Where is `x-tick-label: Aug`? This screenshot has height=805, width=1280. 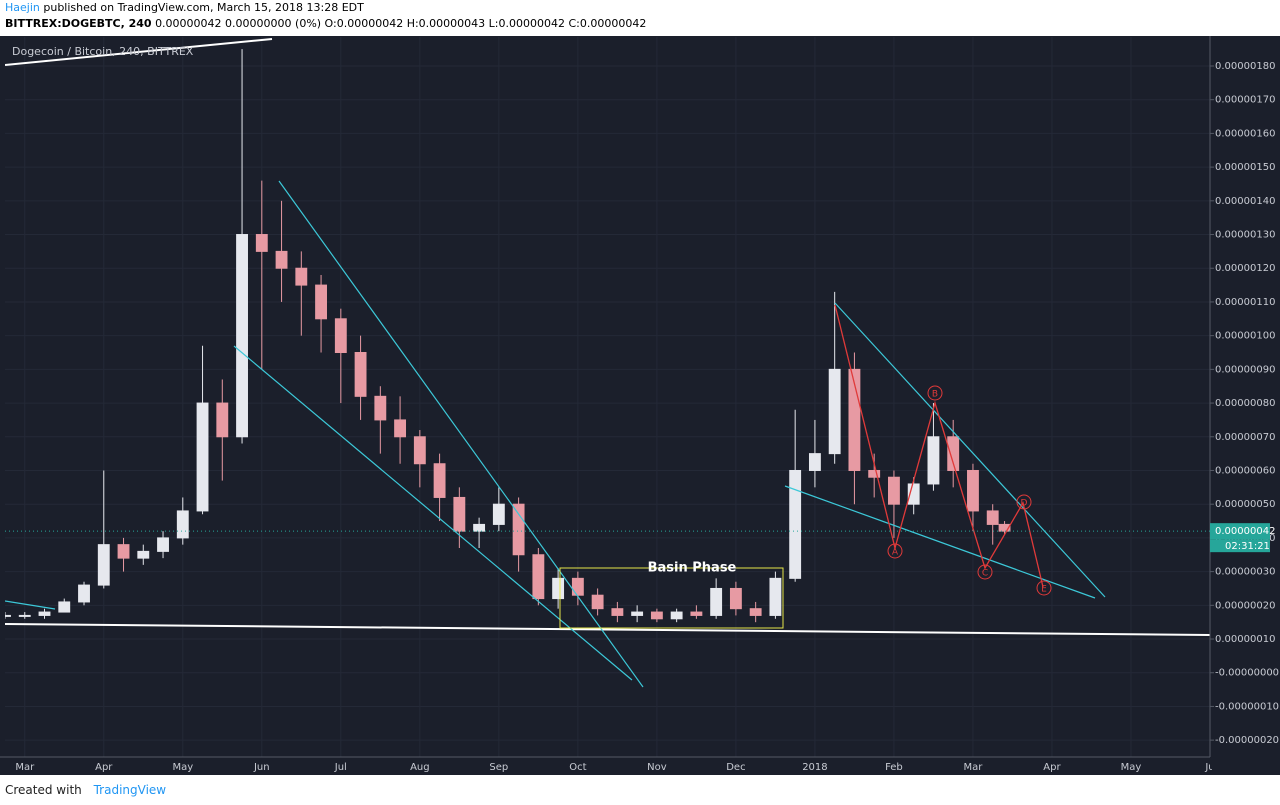
x-tick-label: Aug is located at coordinates (420, 767).